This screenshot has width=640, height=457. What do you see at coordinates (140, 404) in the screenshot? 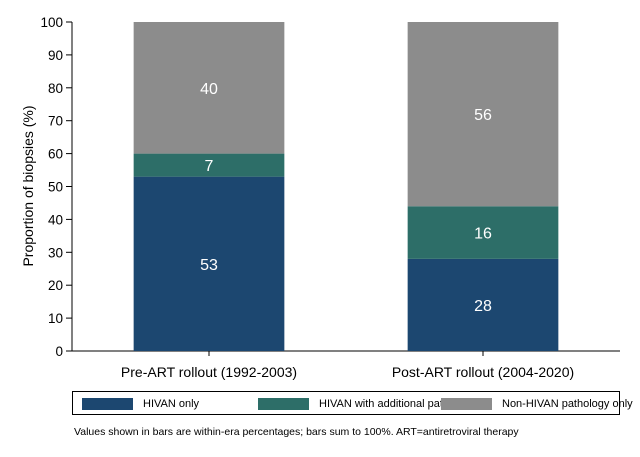
I see `legend-item-hivan-only: HIVAN only` at bounding box center [140, 404].